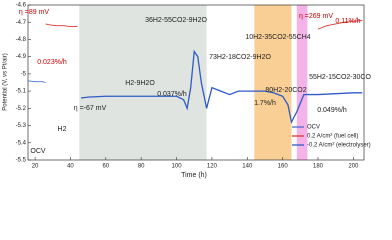 The width and height of the screenshot is (392, 240). I want to click on y-tick-label: -4.8, so click(21, 40).